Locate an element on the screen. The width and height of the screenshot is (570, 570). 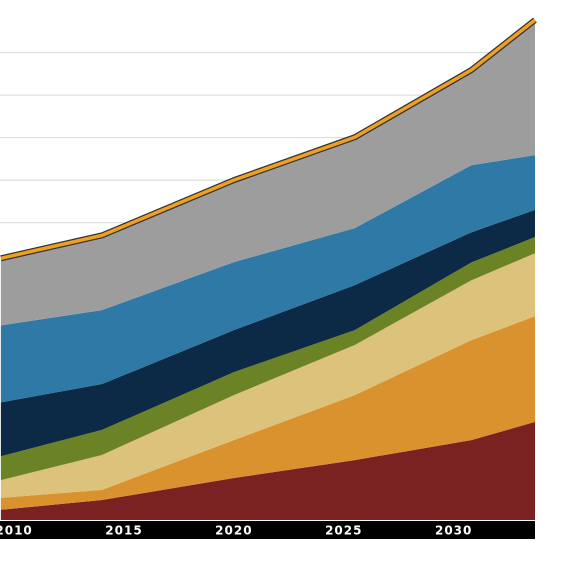
x-tick-label: 2010 is located at coordinates (16, 531).